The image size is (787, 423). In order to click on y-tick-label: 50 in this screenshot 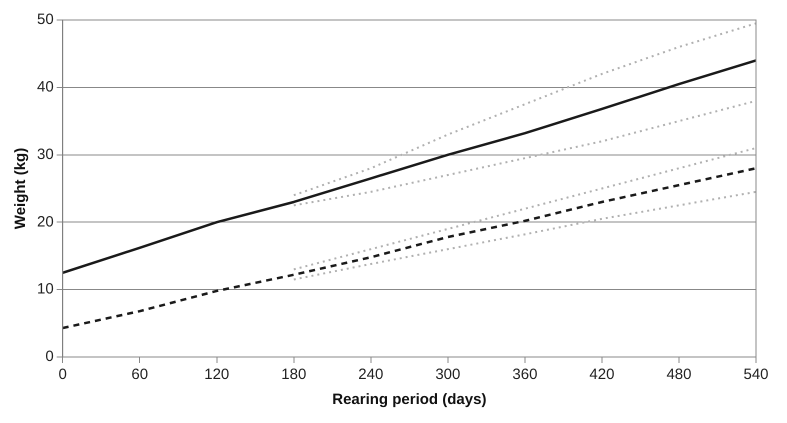, I will do `click(45, 19)`.